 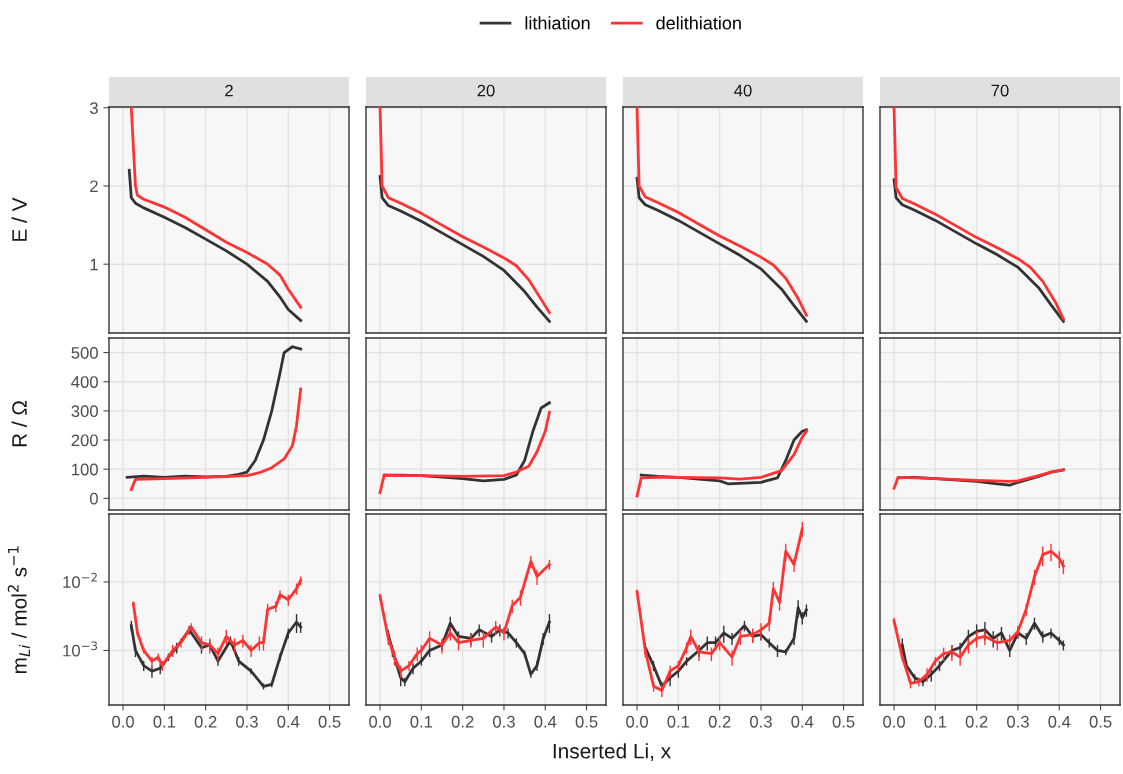 What do you see at coordinates (19, 423) in the screenshot?
I see `y-axis-title: R / Ω` at bounding box center [19, 423].